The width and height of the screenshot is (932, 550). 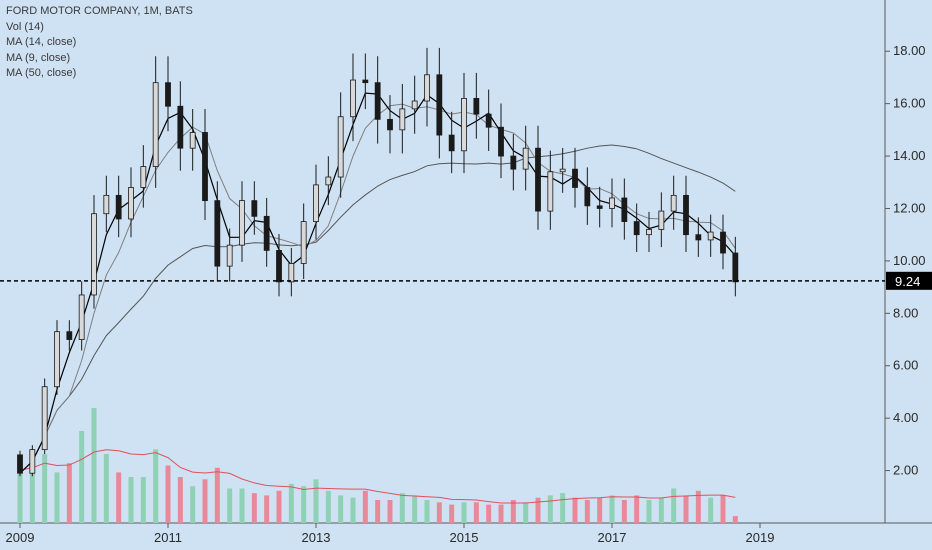 I want to click on x-tick-label: 2015, so click(x=464, y=537).